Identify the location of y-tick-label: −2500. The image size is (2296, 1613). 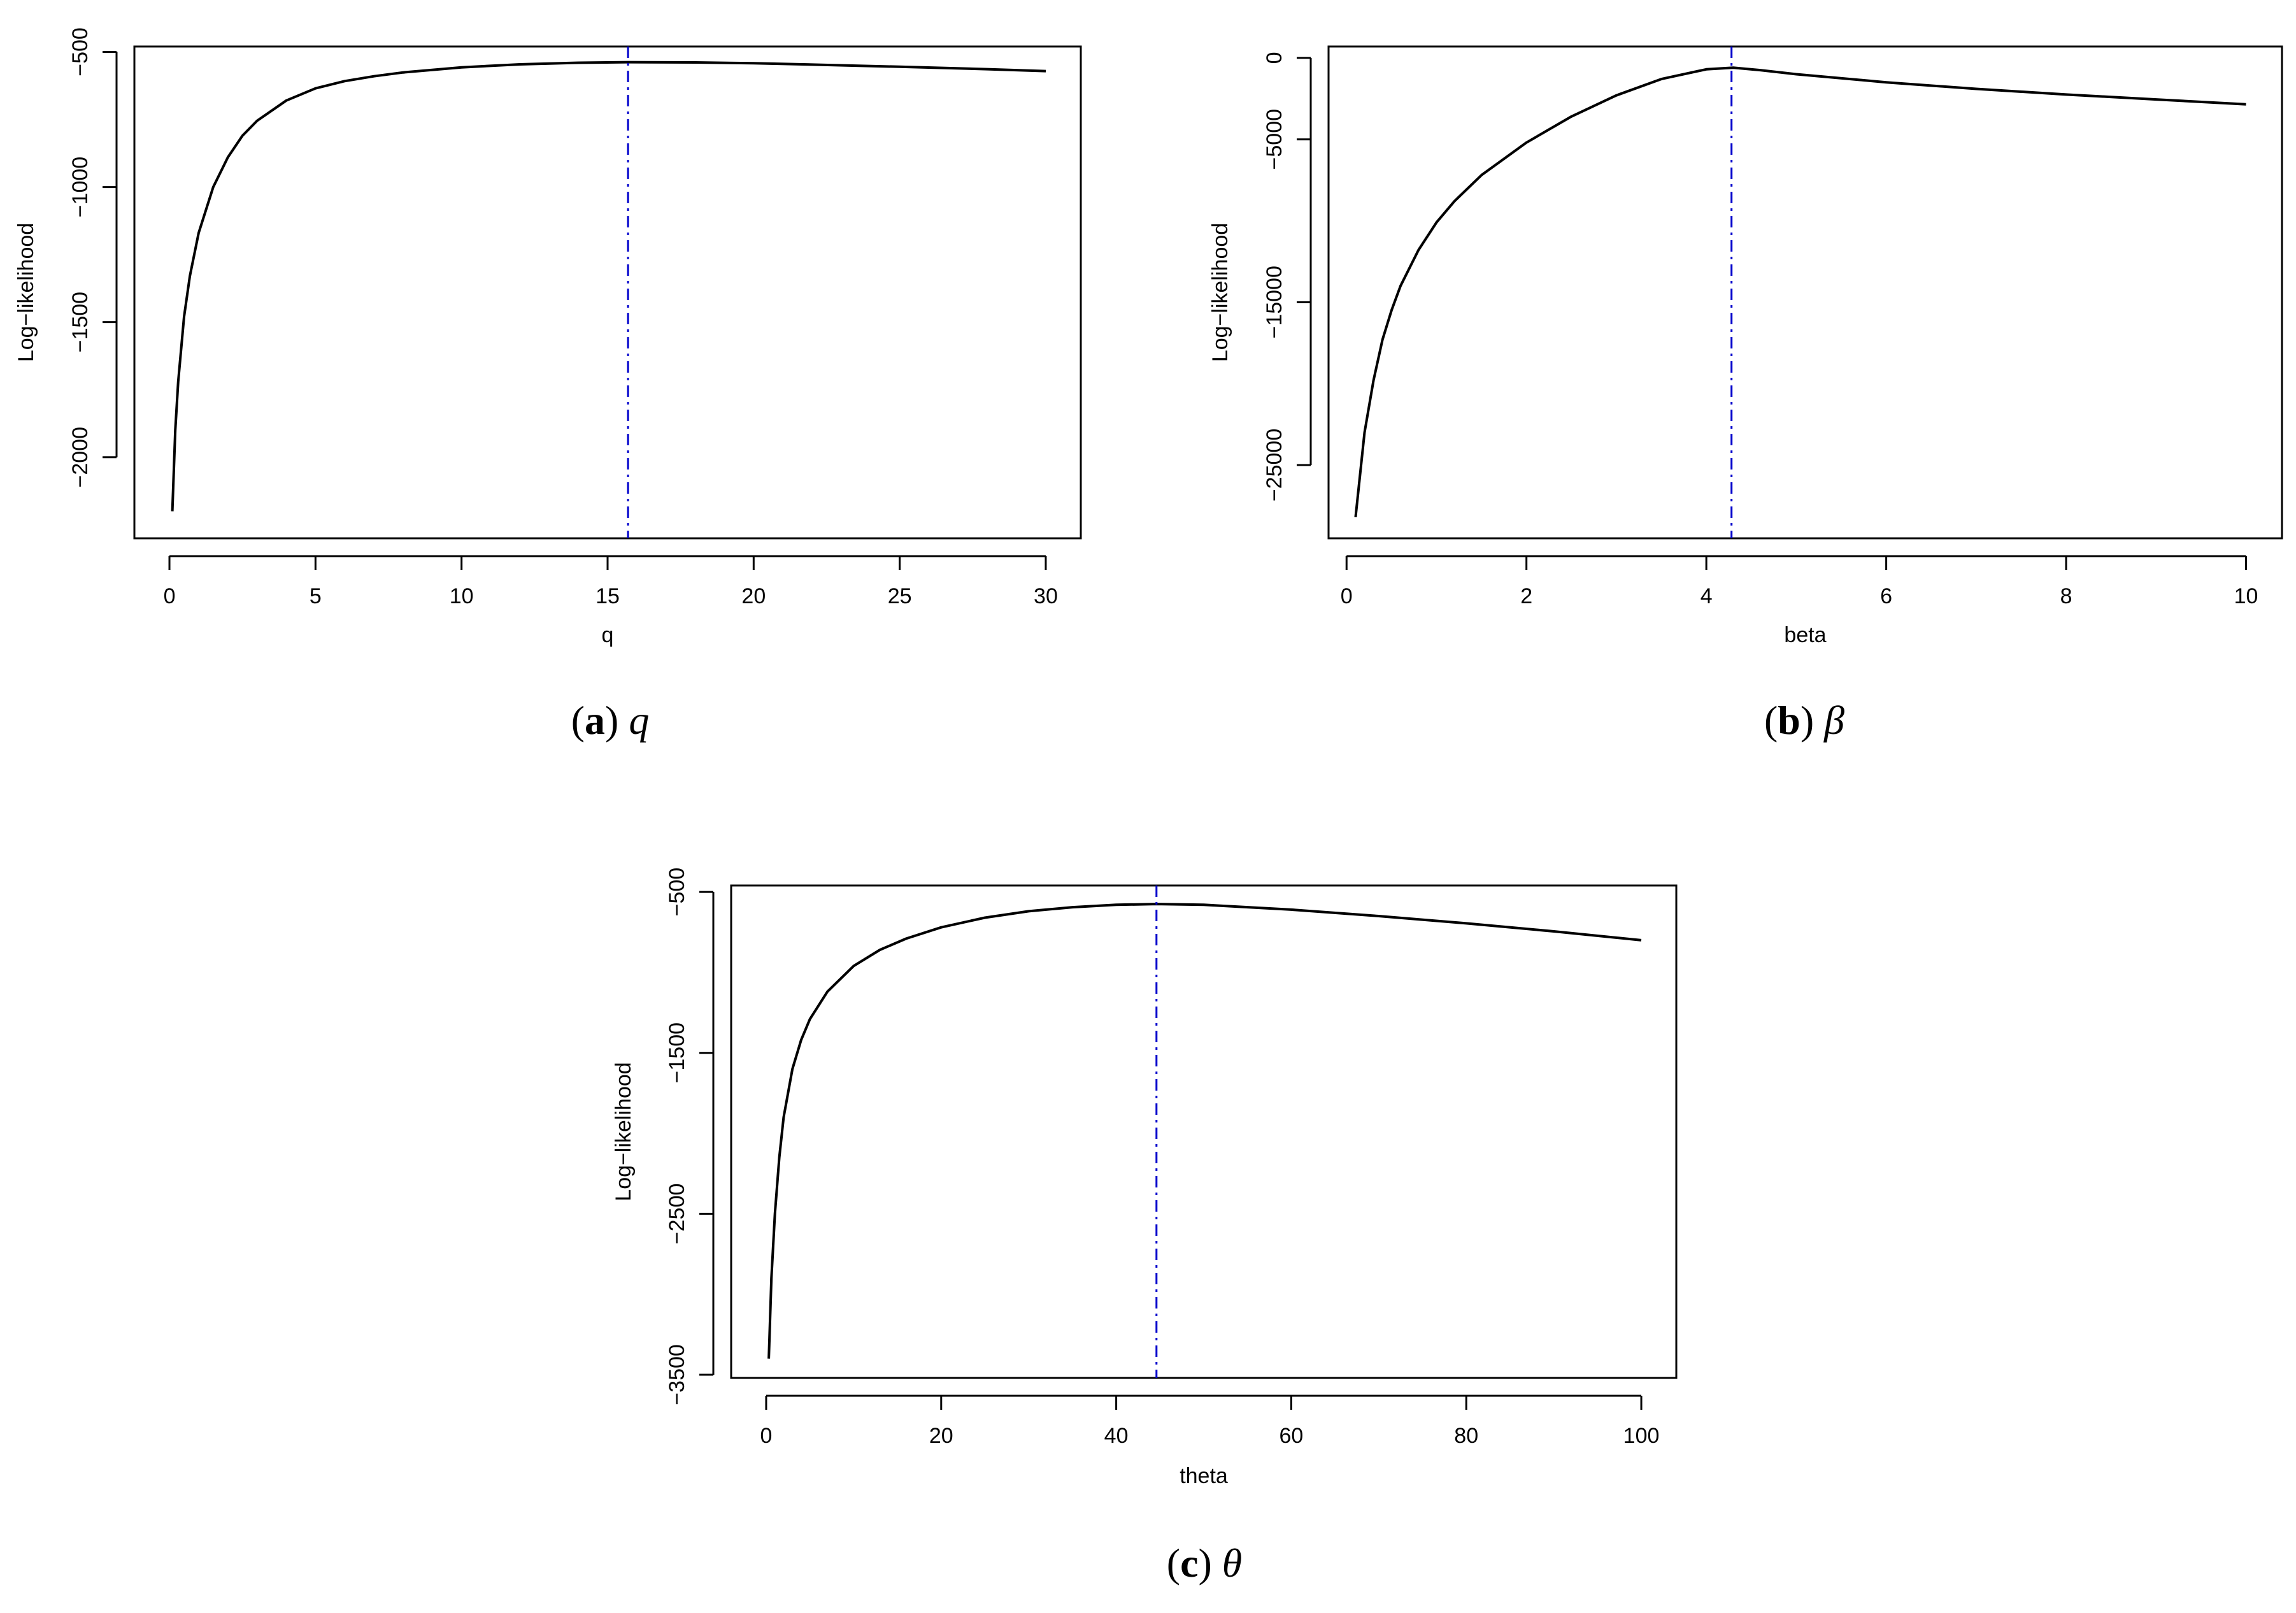
(677, 1214).